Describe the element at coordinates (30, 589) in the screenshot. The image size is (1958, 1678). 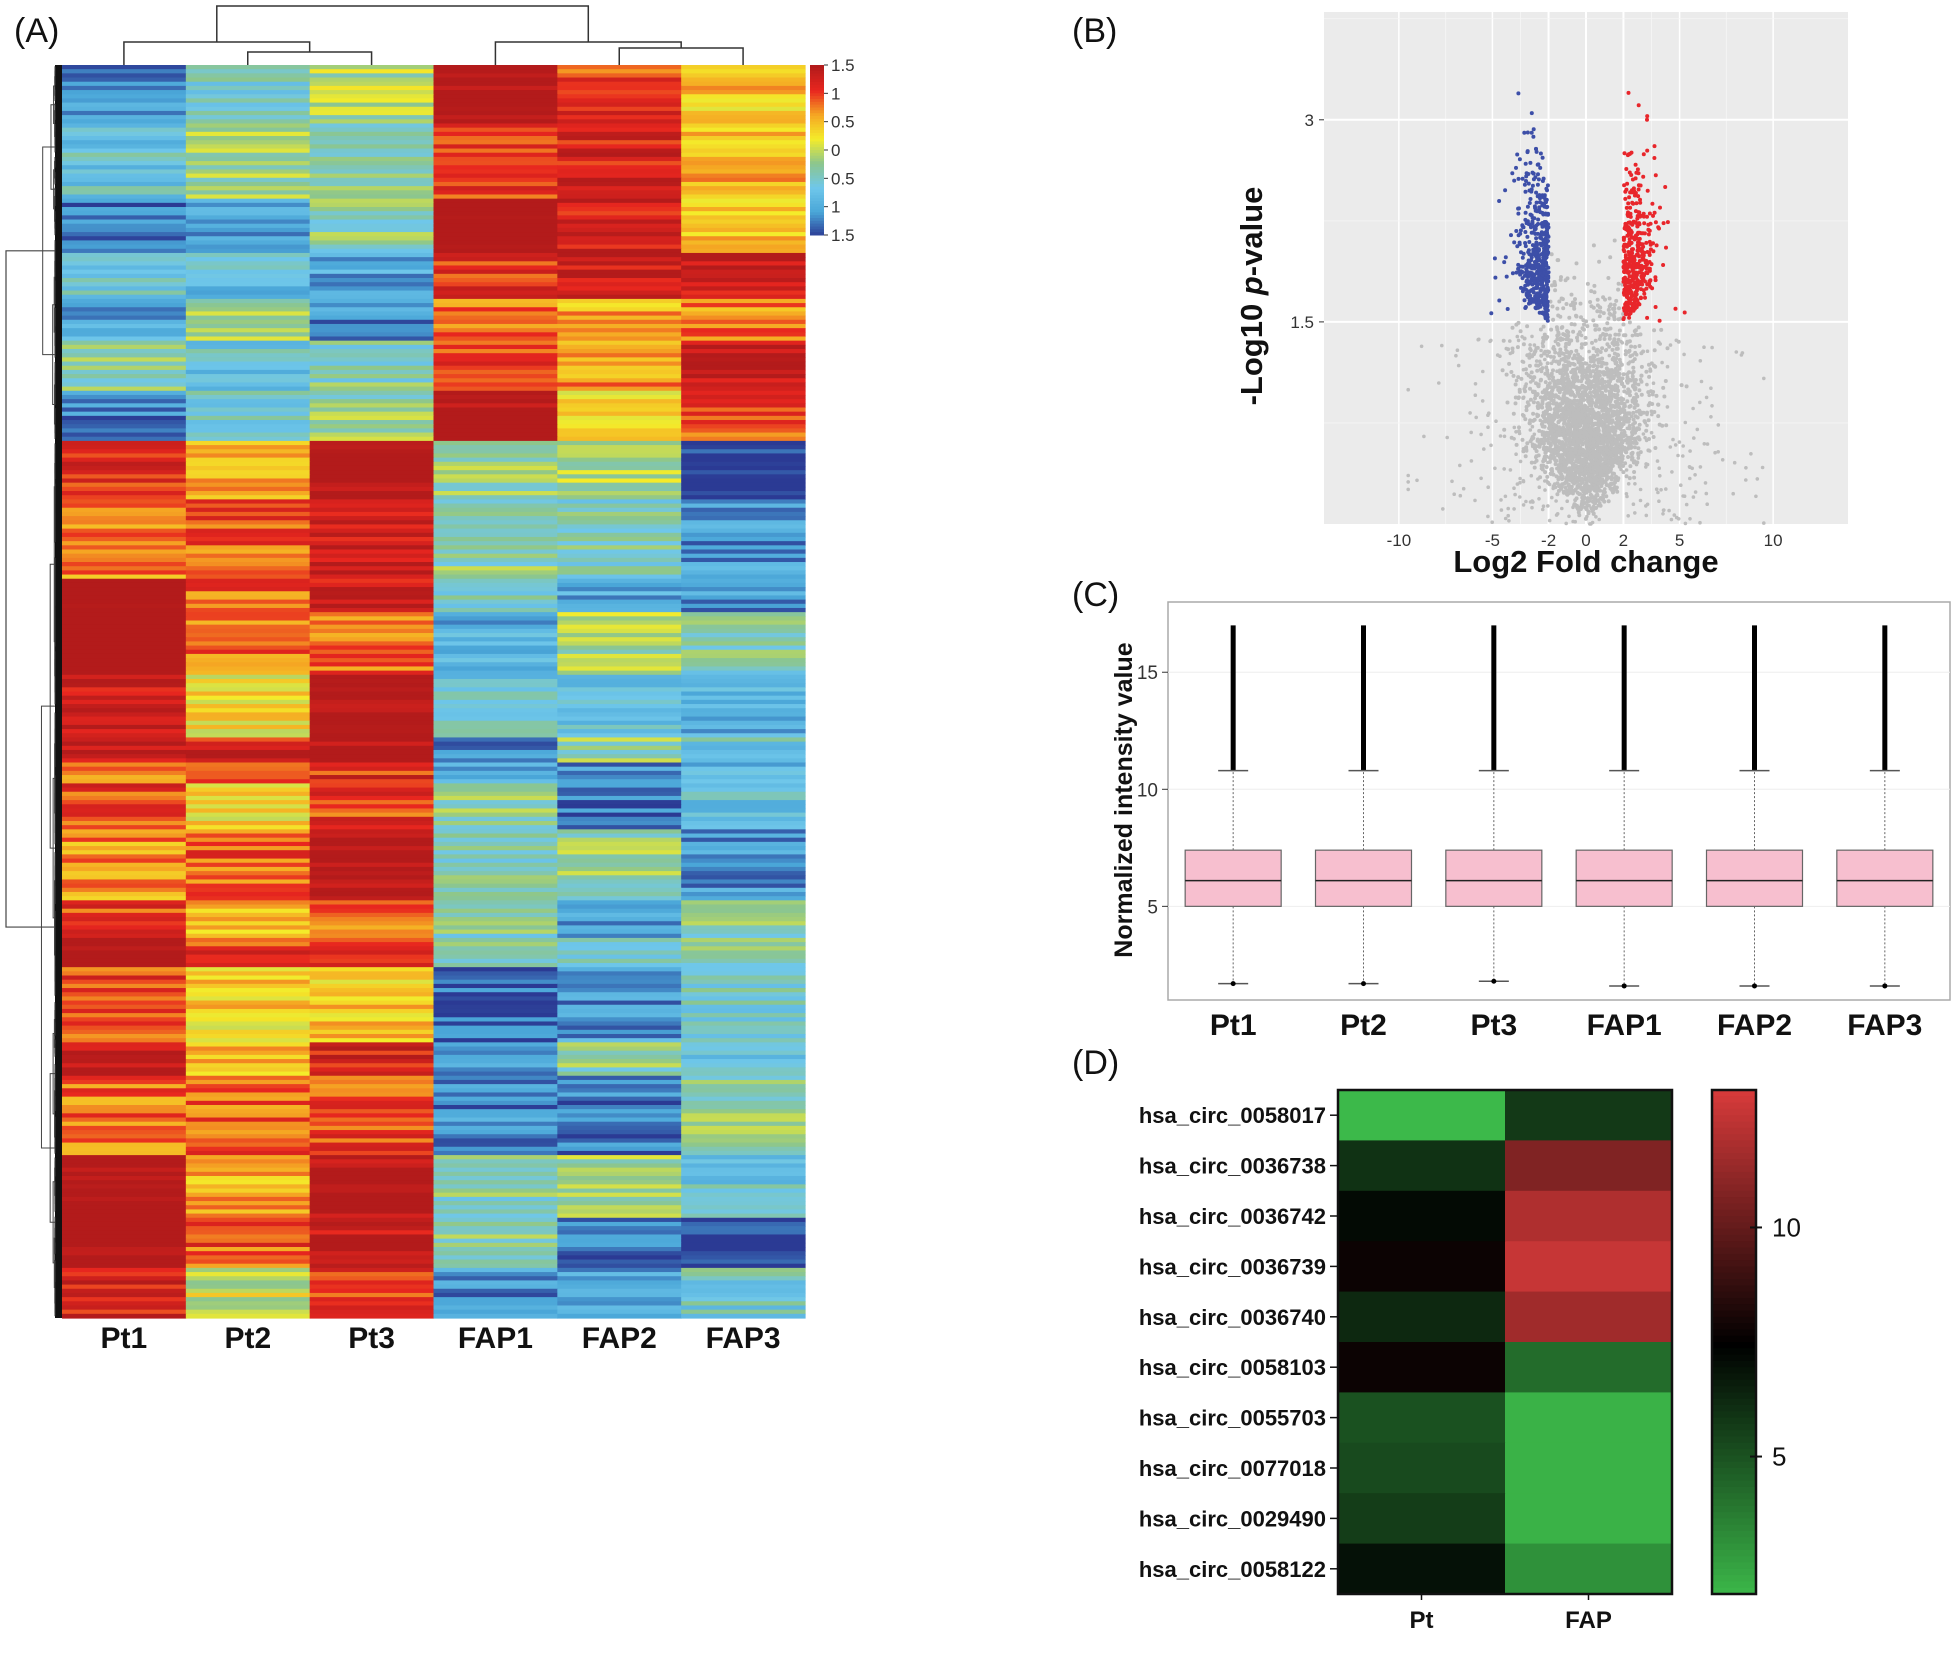
I see `dendrogram-root` at that location.